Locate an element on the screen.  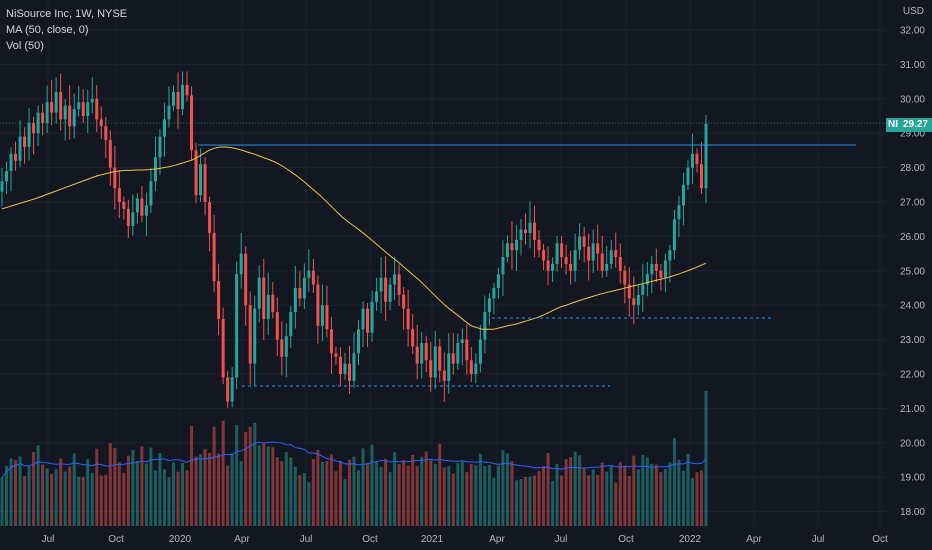
volume-indicator-label: Vol (50) is located at coordinates (25, 46).